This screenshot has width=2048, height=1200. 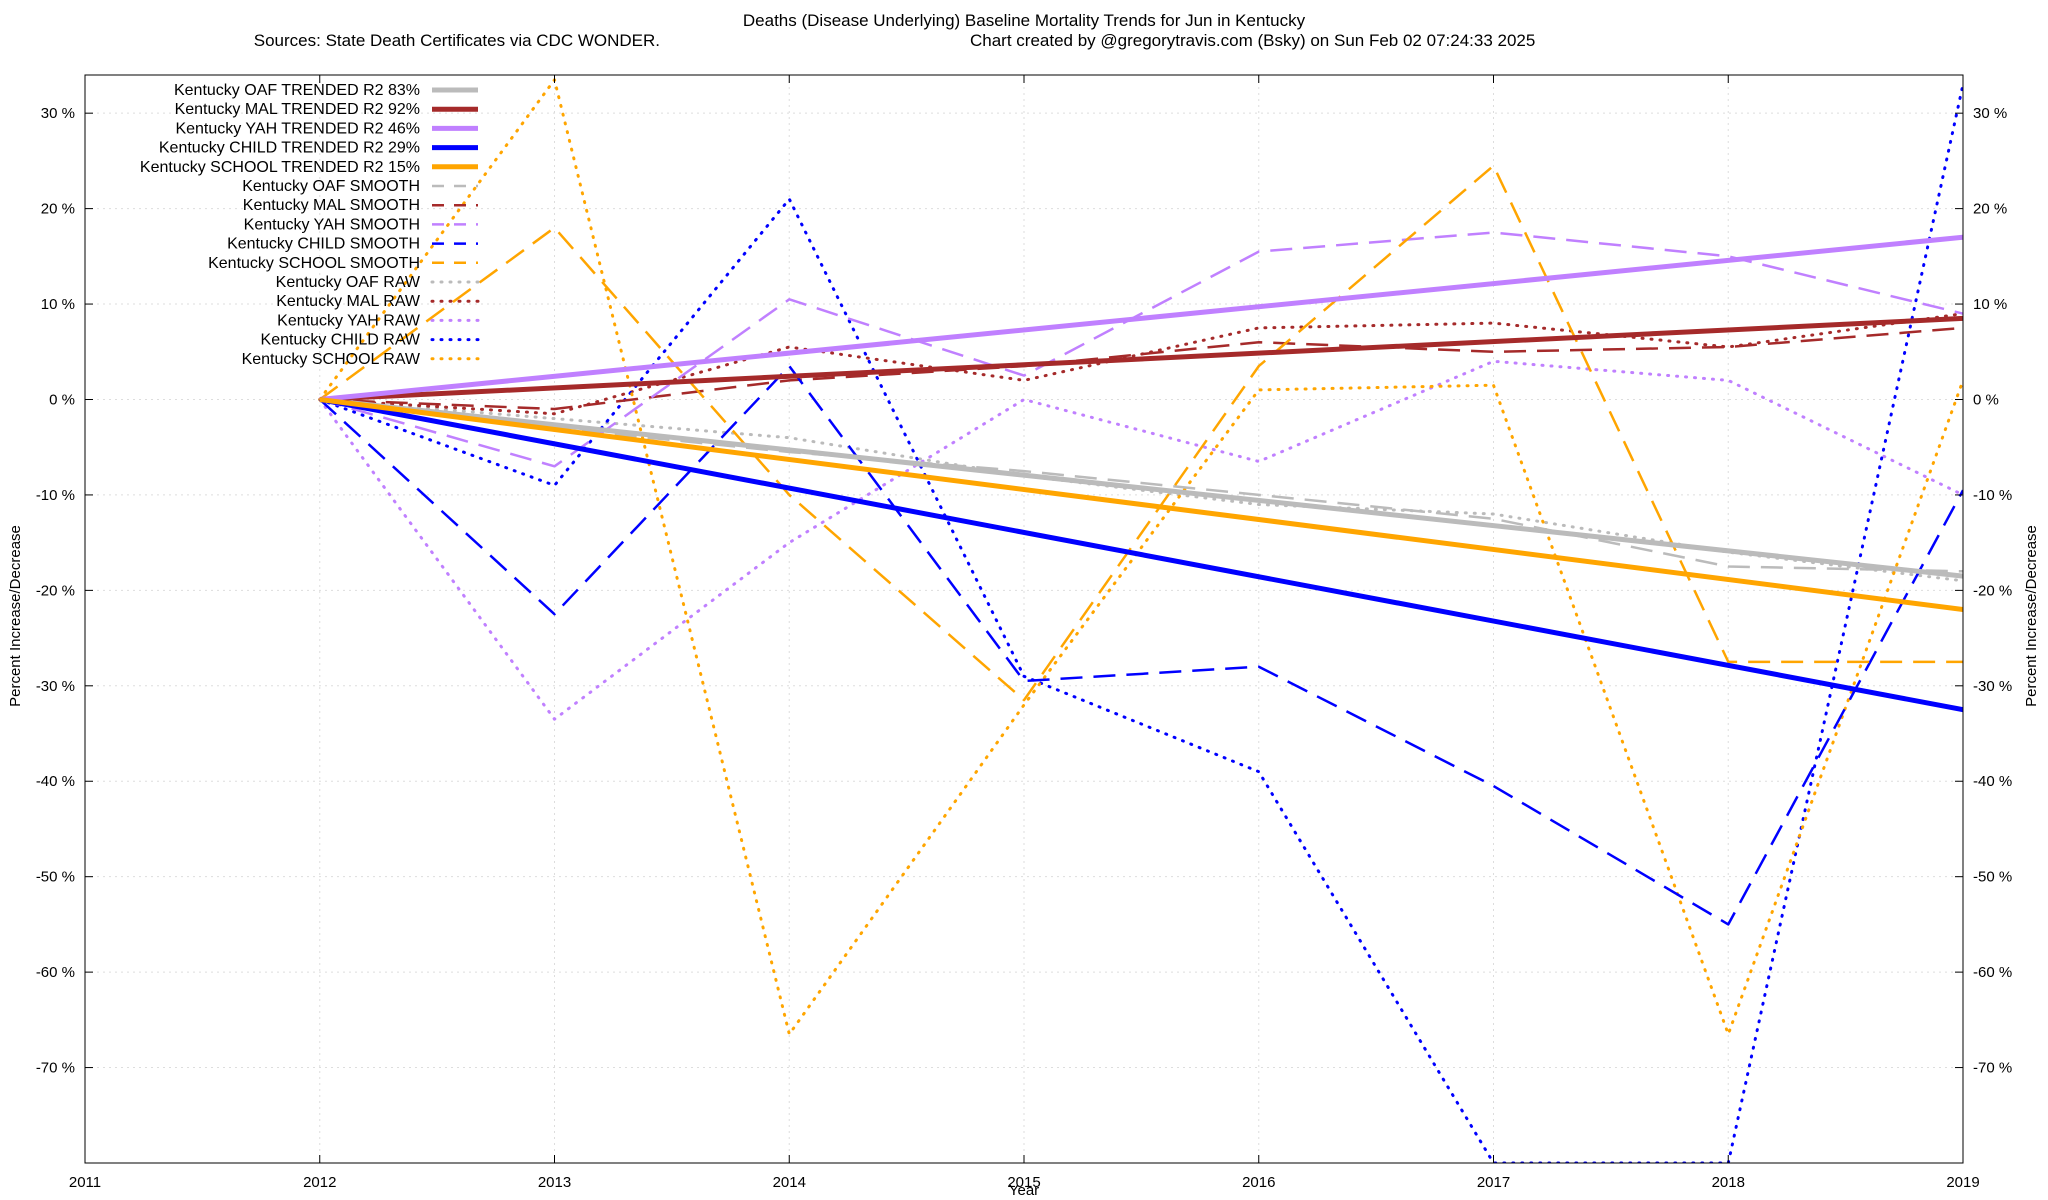 I want to click on y-tick-label-right: 10 %, so click(x=1990, y=304).